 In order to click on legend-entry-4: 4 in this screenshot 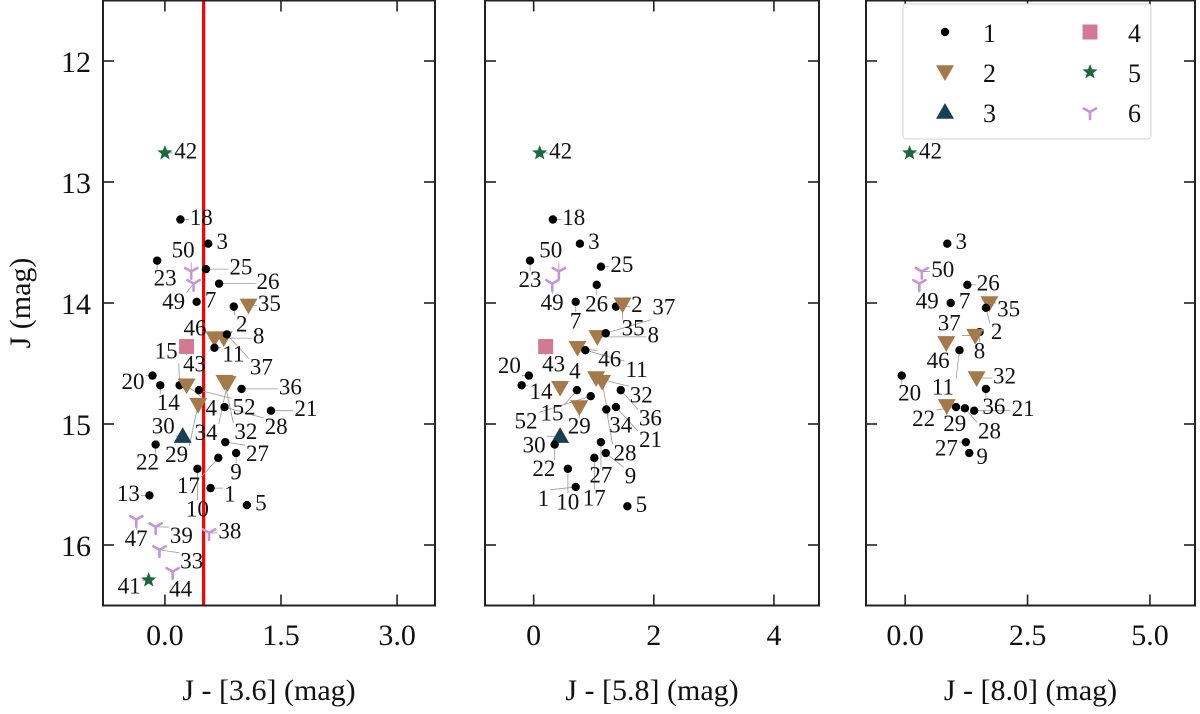, I will do `click(1111, 33)`.